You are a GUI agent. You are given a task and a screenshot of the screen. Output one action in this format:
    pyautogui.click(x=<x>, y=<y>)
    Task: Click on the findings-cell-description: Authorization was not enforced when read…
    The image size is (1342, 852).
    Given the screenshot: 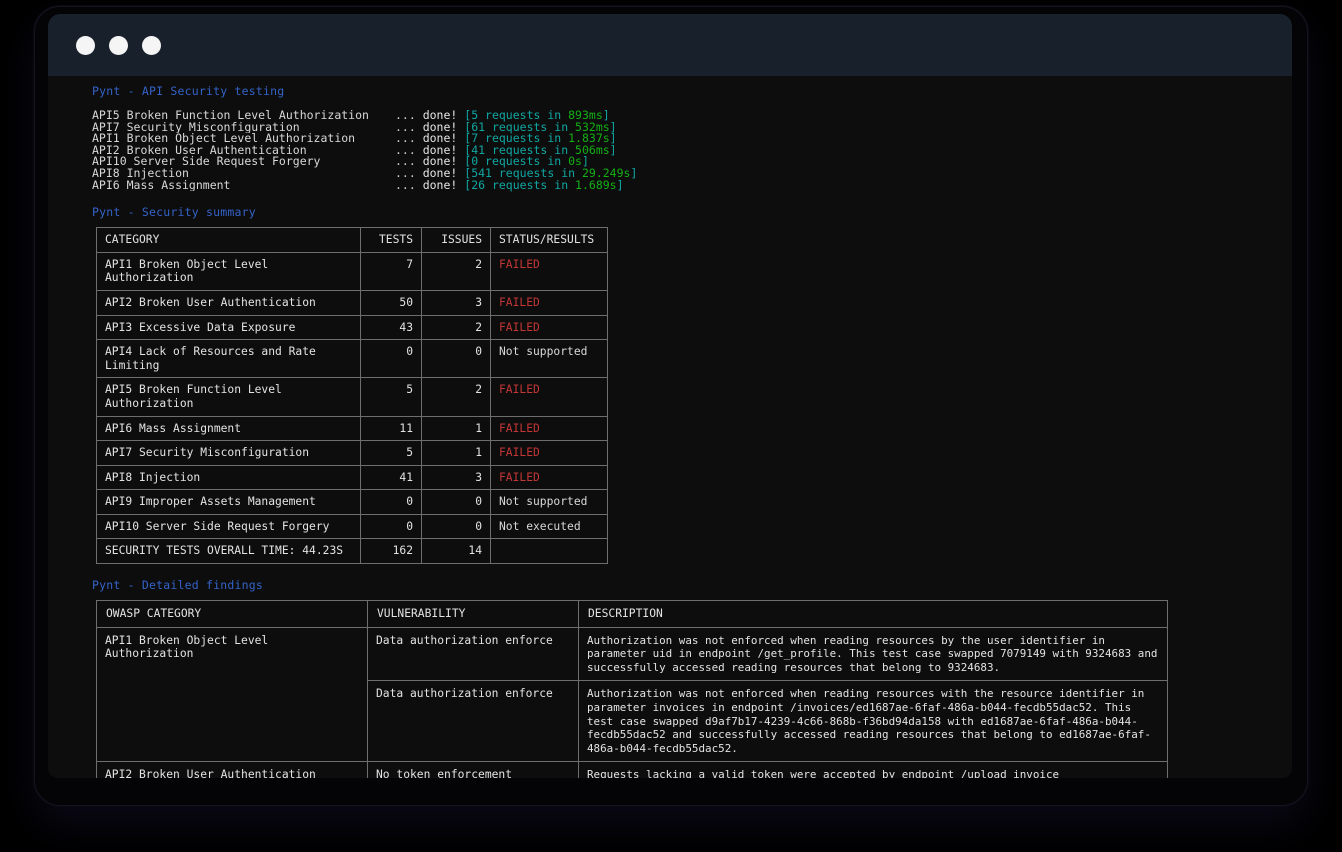 What is the action you would take?
    pyautogui.click(x=873, y=654)
    